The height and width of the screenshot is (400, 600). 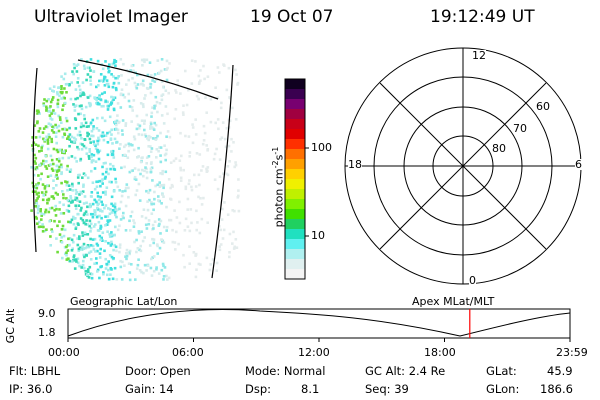 I want to click on timeline-tick-label-2: 12:00, so click(x=314, y=352).